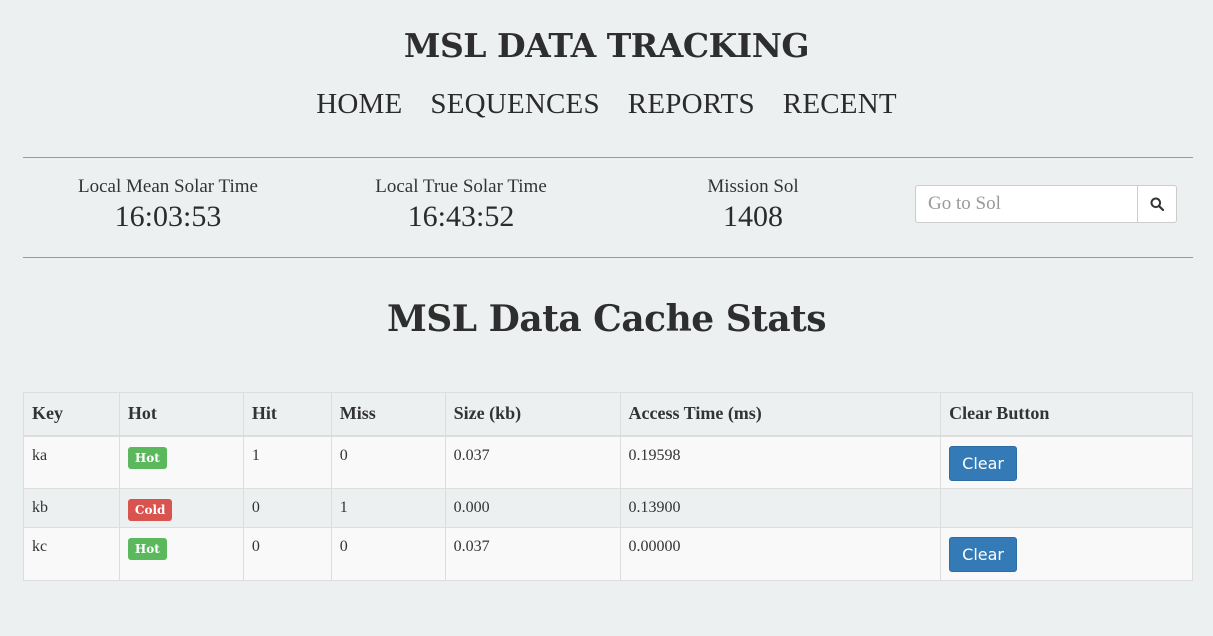 The width and height of the screenshot is (1213, 636). Describe the element at coordinates (71, 462) in the screenshot. I see `cell-key: ka` at that location.